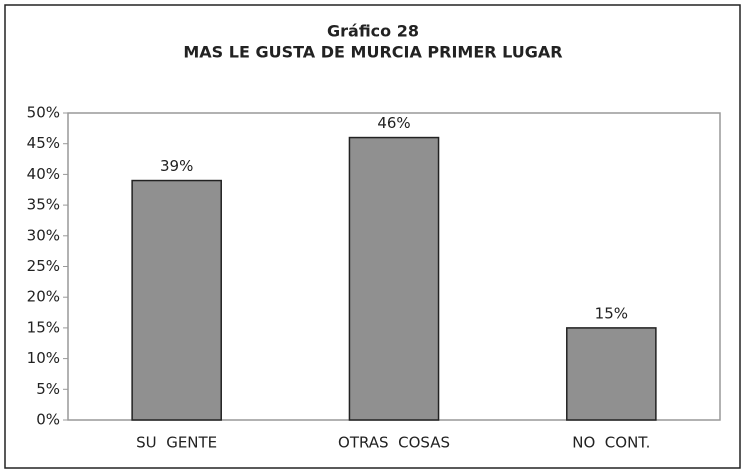  Describe the element at coordinates (43, 143) in the screenshot. I see `y-tick-label: 45%` at that location.